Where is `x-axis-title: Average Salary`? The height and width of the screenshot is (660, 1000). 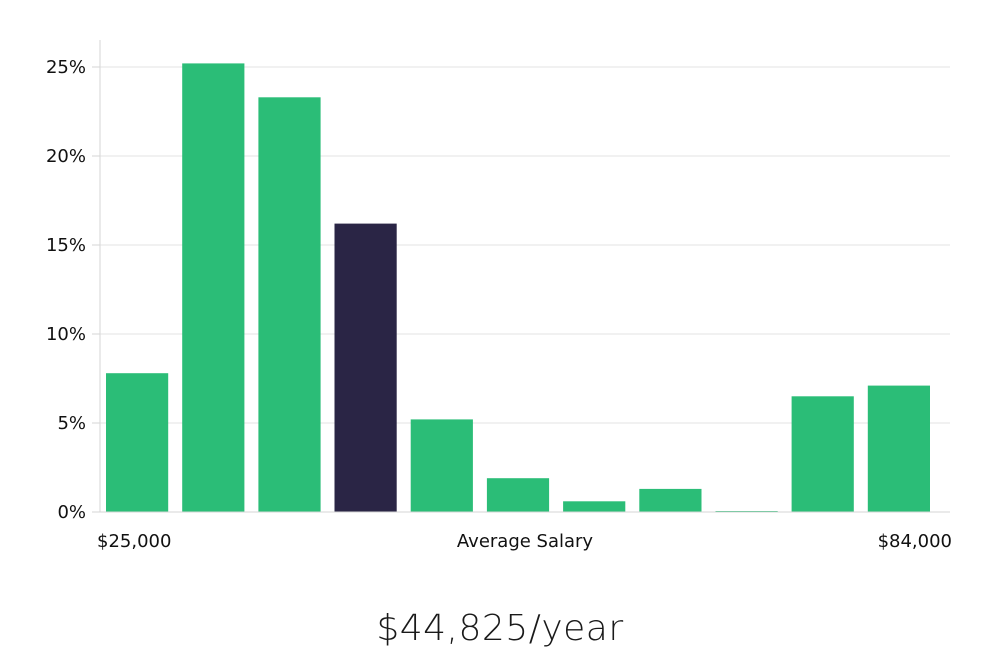 x-axis-title: Average Salary is located at coordinates (525, 541).